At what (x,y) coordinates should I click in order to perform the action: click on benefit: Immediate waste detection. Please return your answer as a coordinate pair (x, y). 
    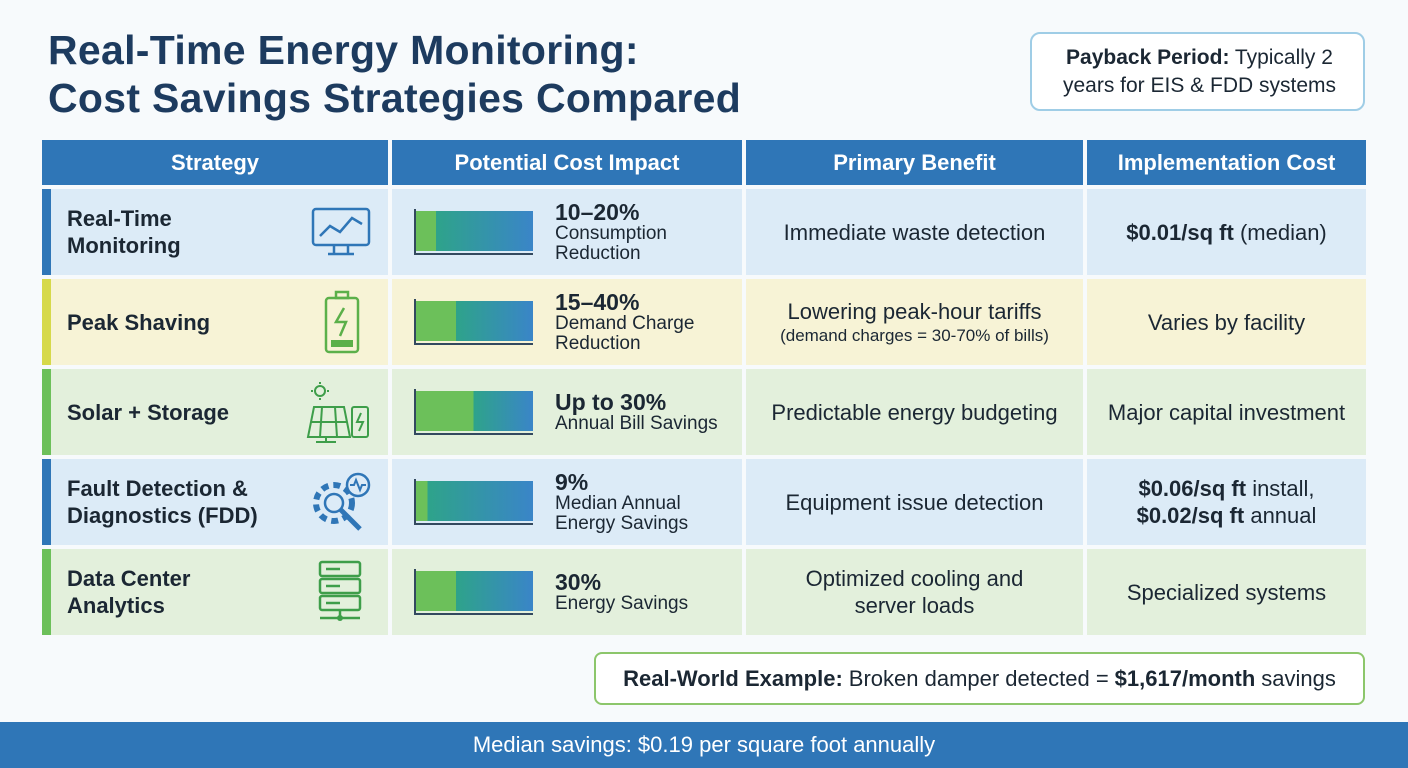
    Looking at the image, I should click on (914, 232).